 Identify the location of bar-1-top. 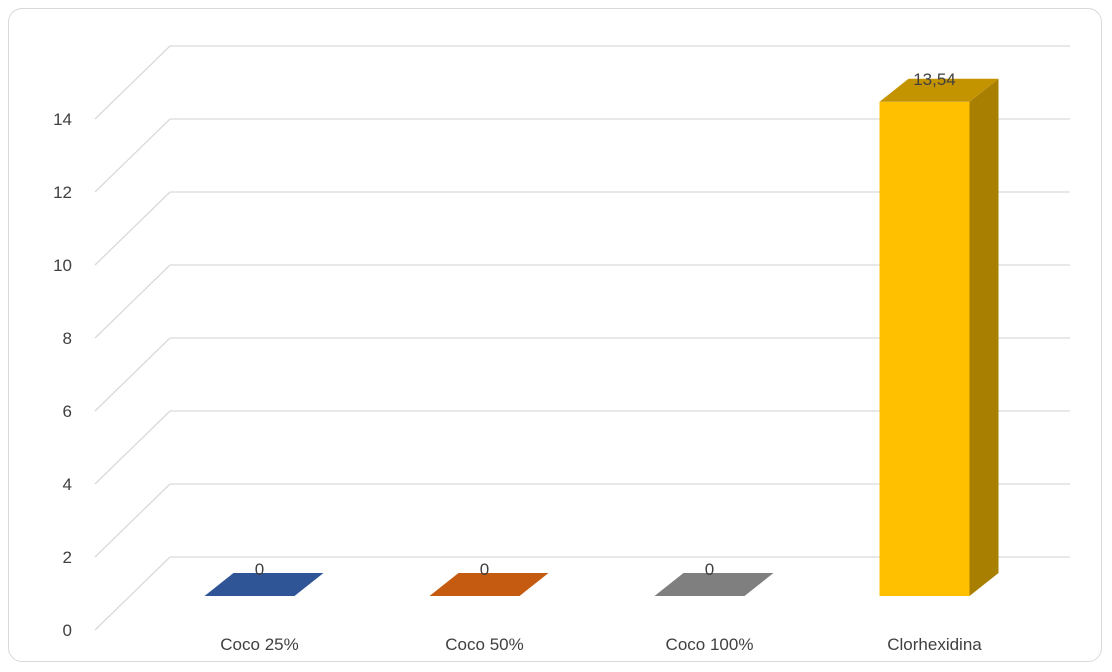
(264, 584).